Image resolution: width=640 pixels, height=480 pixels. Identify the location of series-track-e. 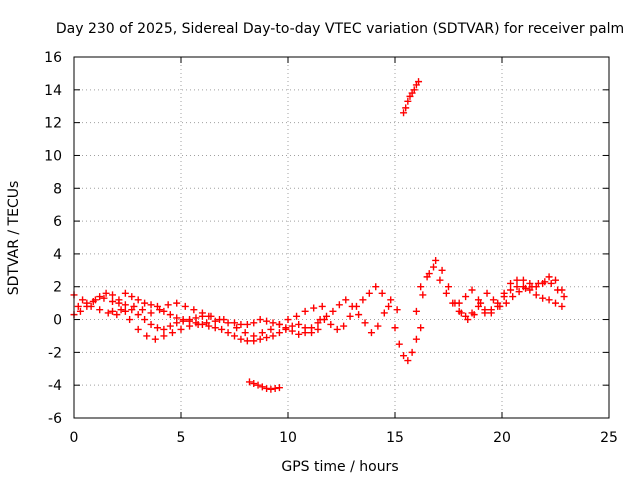
(328, 324).